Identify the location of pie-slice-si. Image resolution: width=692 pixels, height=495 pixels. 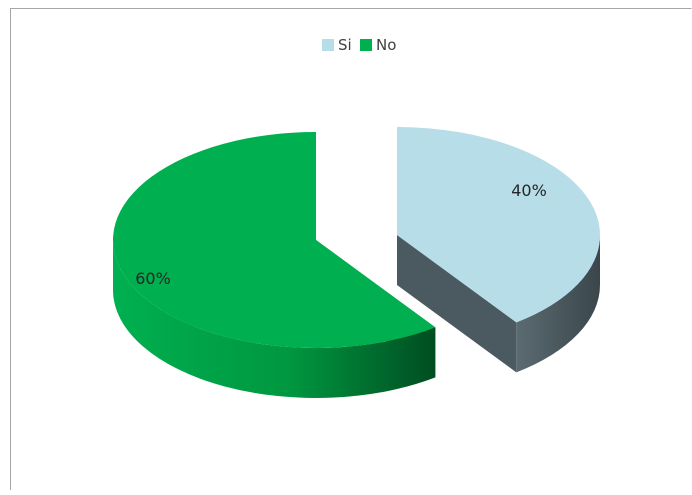
(498, 250).